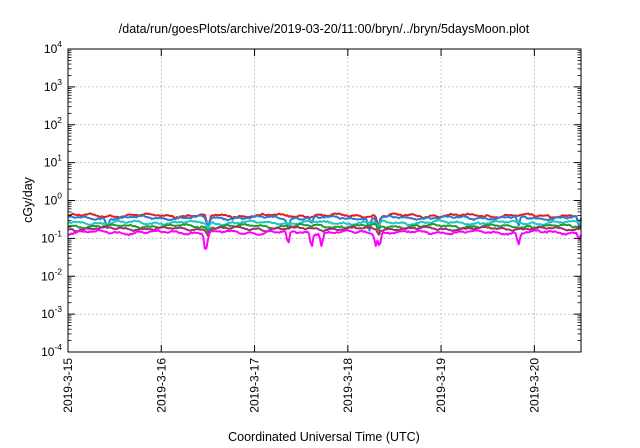 This screenshot has width=640, height=448. What do you see at coordinates (53, 161) in the screenshot?
I see `y-tick-label: 10¹` at bounding box center [53, 161].